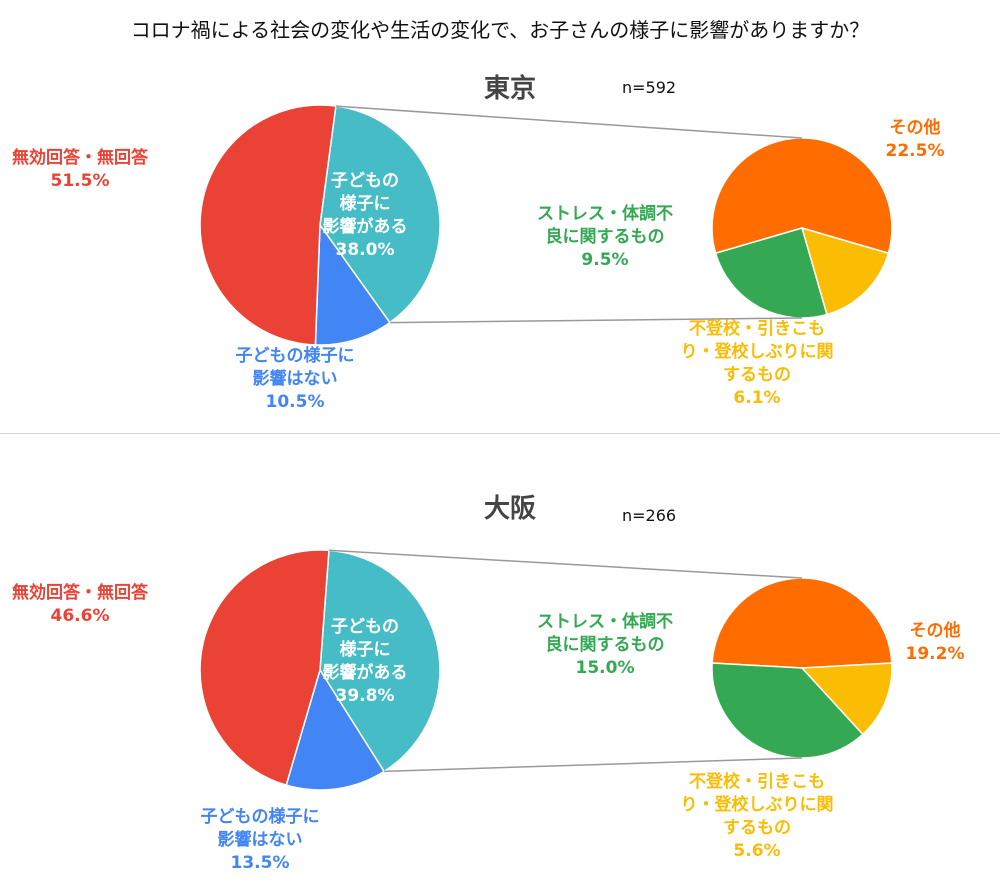 The height and width of the screenshot is (894, 1000). I want to click on label-affected-line-0-0: 子どもの, so click(365, 181).